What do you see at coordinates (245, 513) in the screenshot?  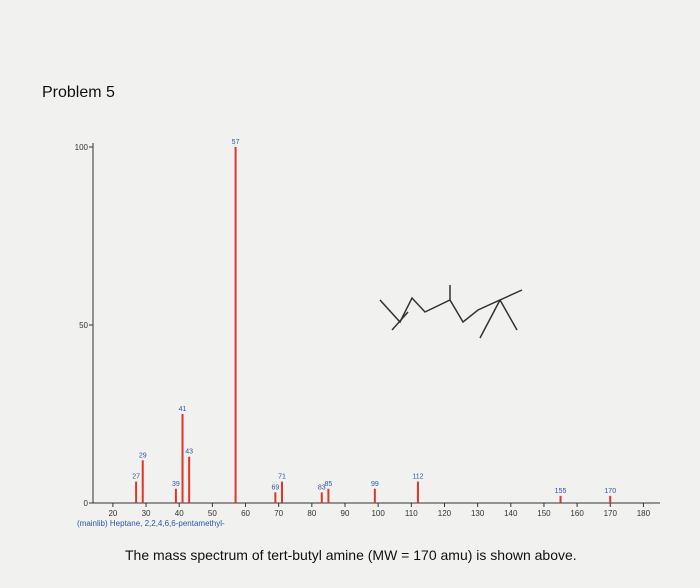 I see `x-tick-label: 60` at bounding box center [245, 513].